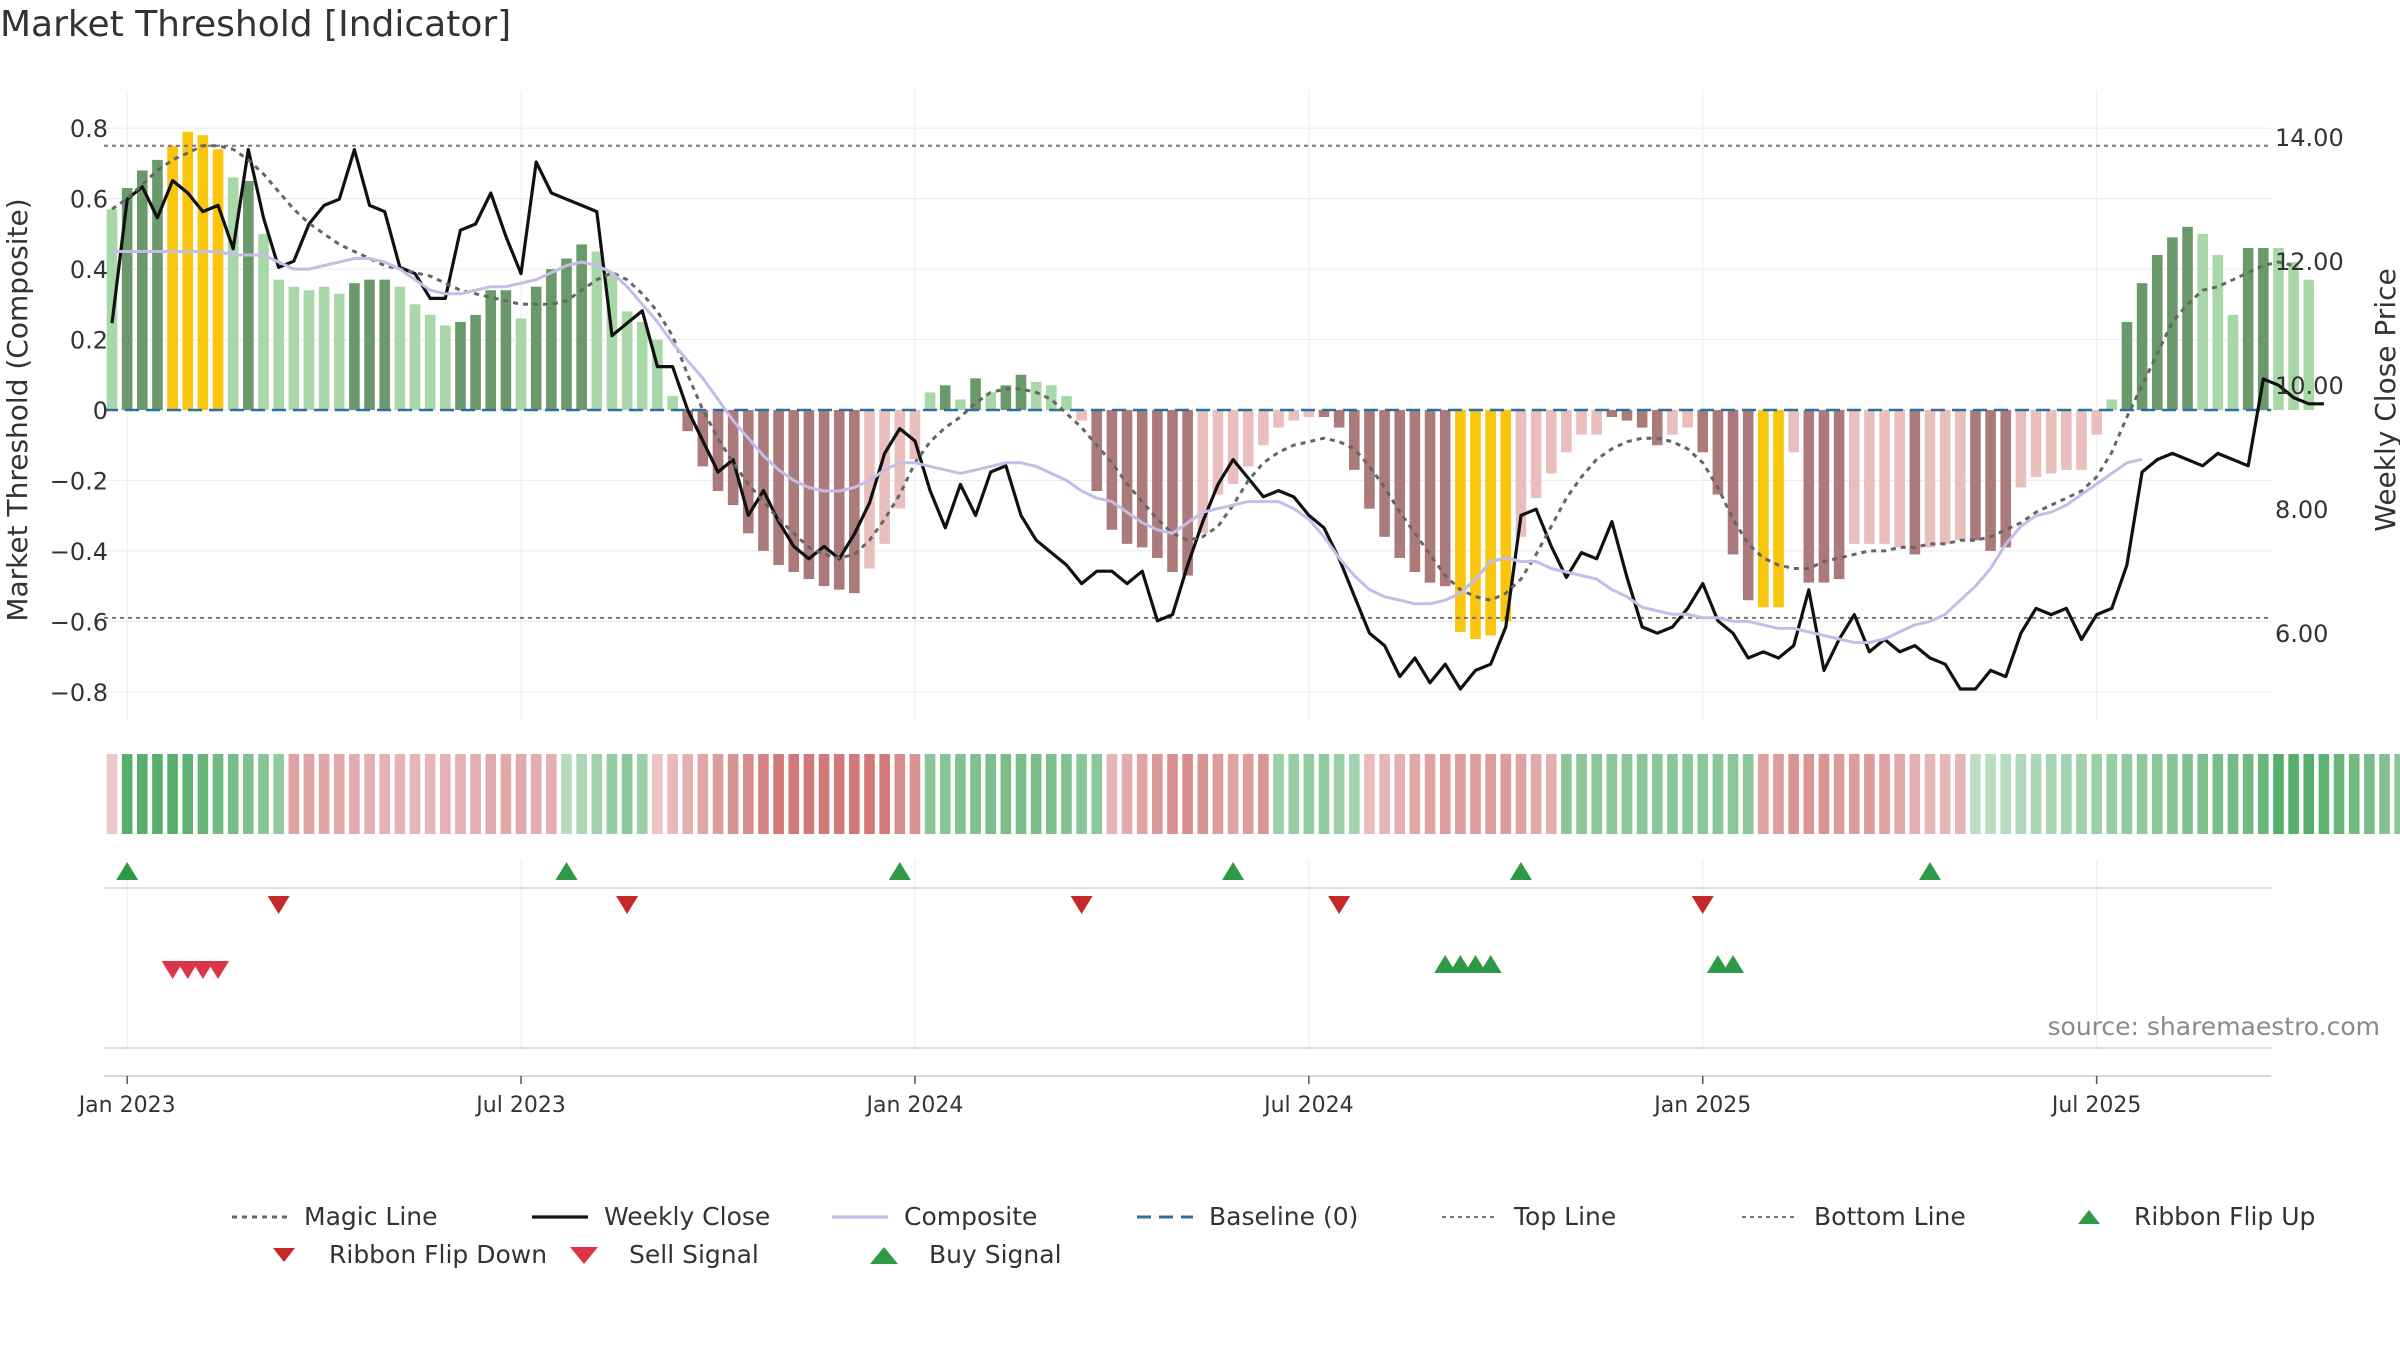 The width and height of the screenshot is (2400, 1350). I want to click on left-tick-label: −0.8, so click(79, 693).